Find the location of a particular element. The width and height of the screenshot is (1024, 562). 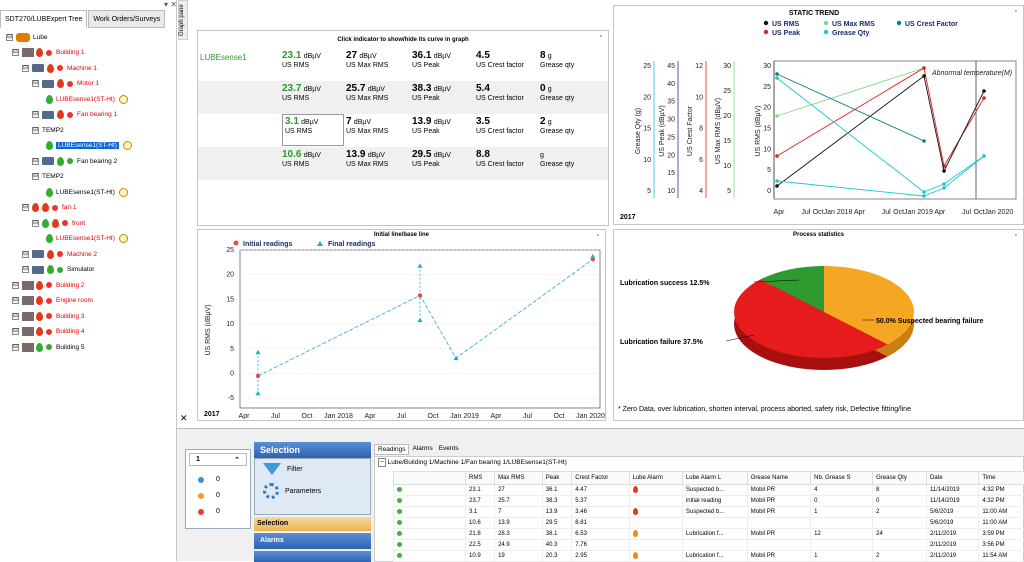

close-graphs-icon: ✕ is located at coordinates (184, 418).